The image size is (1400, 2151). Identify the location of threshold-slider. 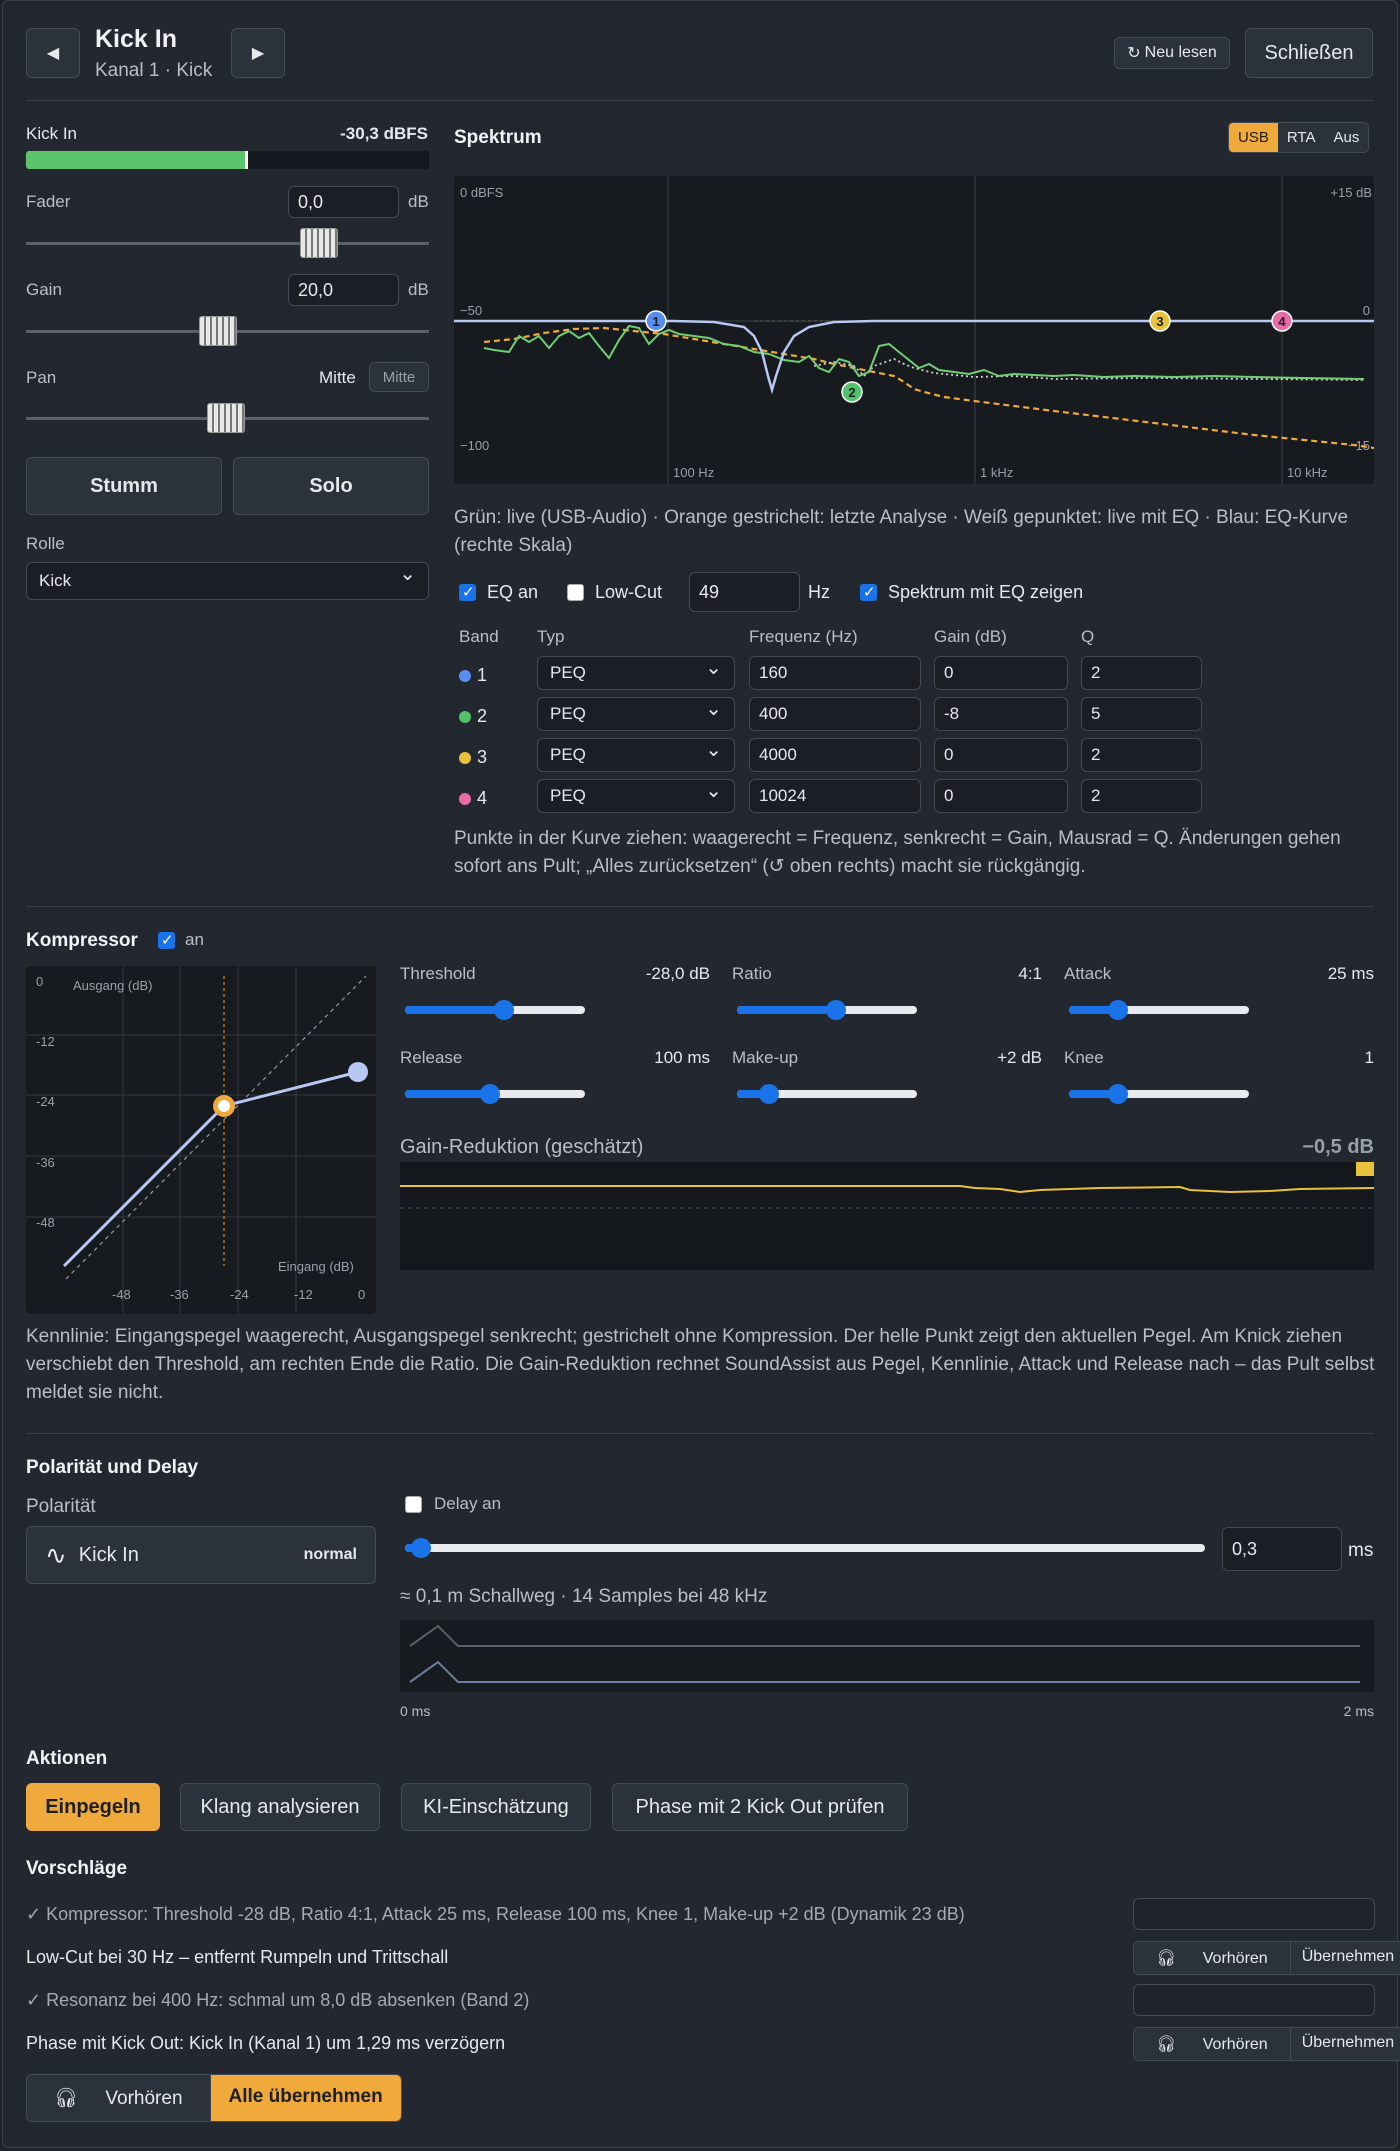
(495, 1010).